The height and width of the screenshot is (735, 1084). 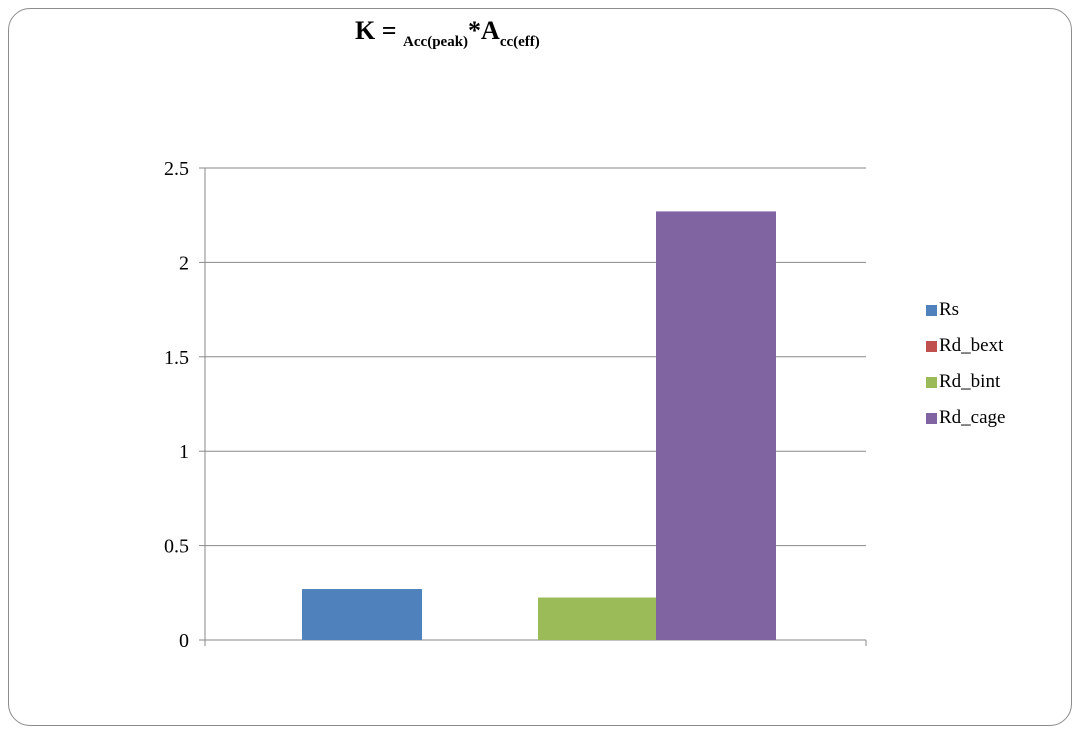 I want to click on title-sub-cc-eff: cc(eff), so click(x=519, y=42).